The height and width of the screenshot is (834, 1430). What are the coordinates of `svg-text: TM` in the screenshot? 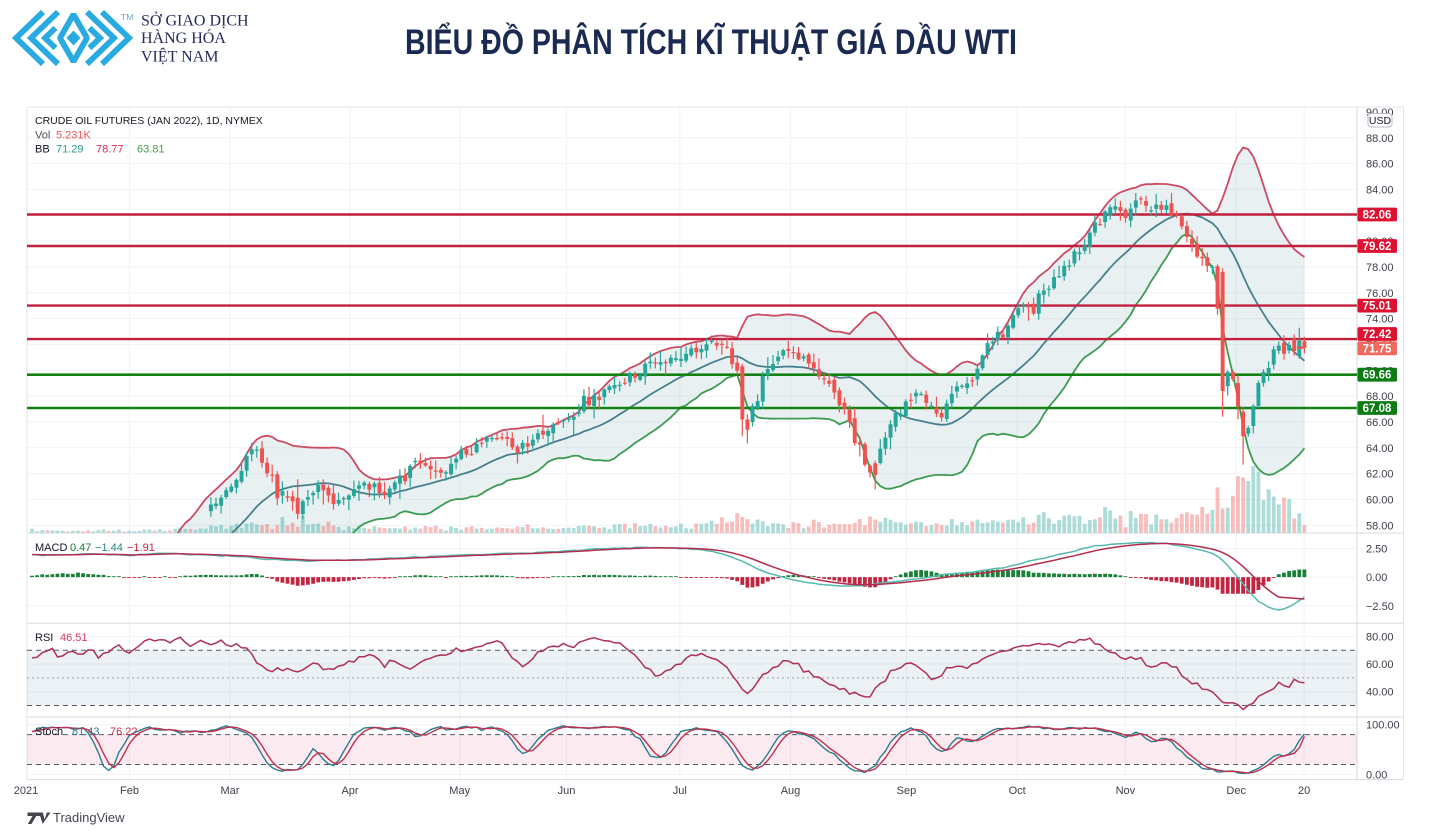 It's located at (127, 17).